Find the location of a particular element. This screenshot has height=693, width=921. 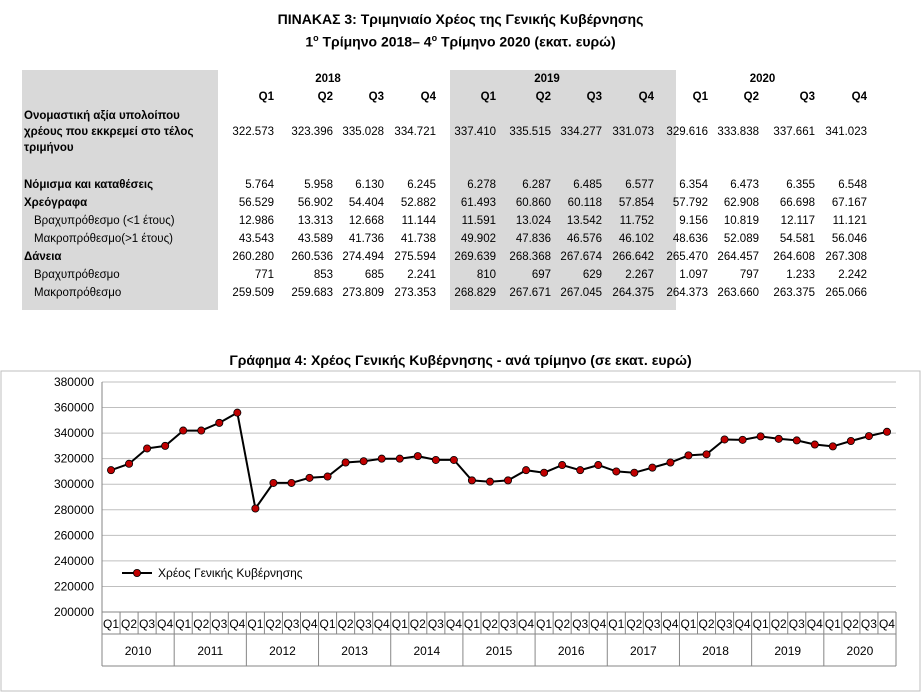

table-cell: 273.809 is located at coordinates (363, 293).